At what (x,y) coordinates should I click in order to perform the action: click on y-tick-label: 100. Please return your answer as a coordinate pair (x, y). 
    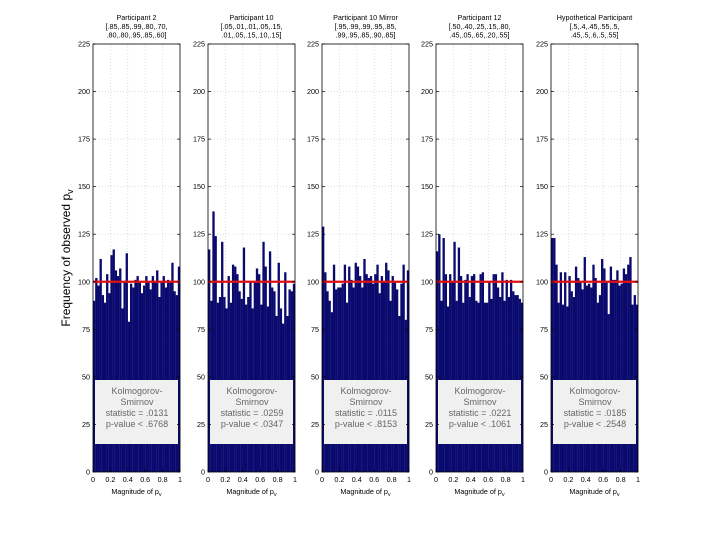
    Looking at the image, I should click on (313, 281).